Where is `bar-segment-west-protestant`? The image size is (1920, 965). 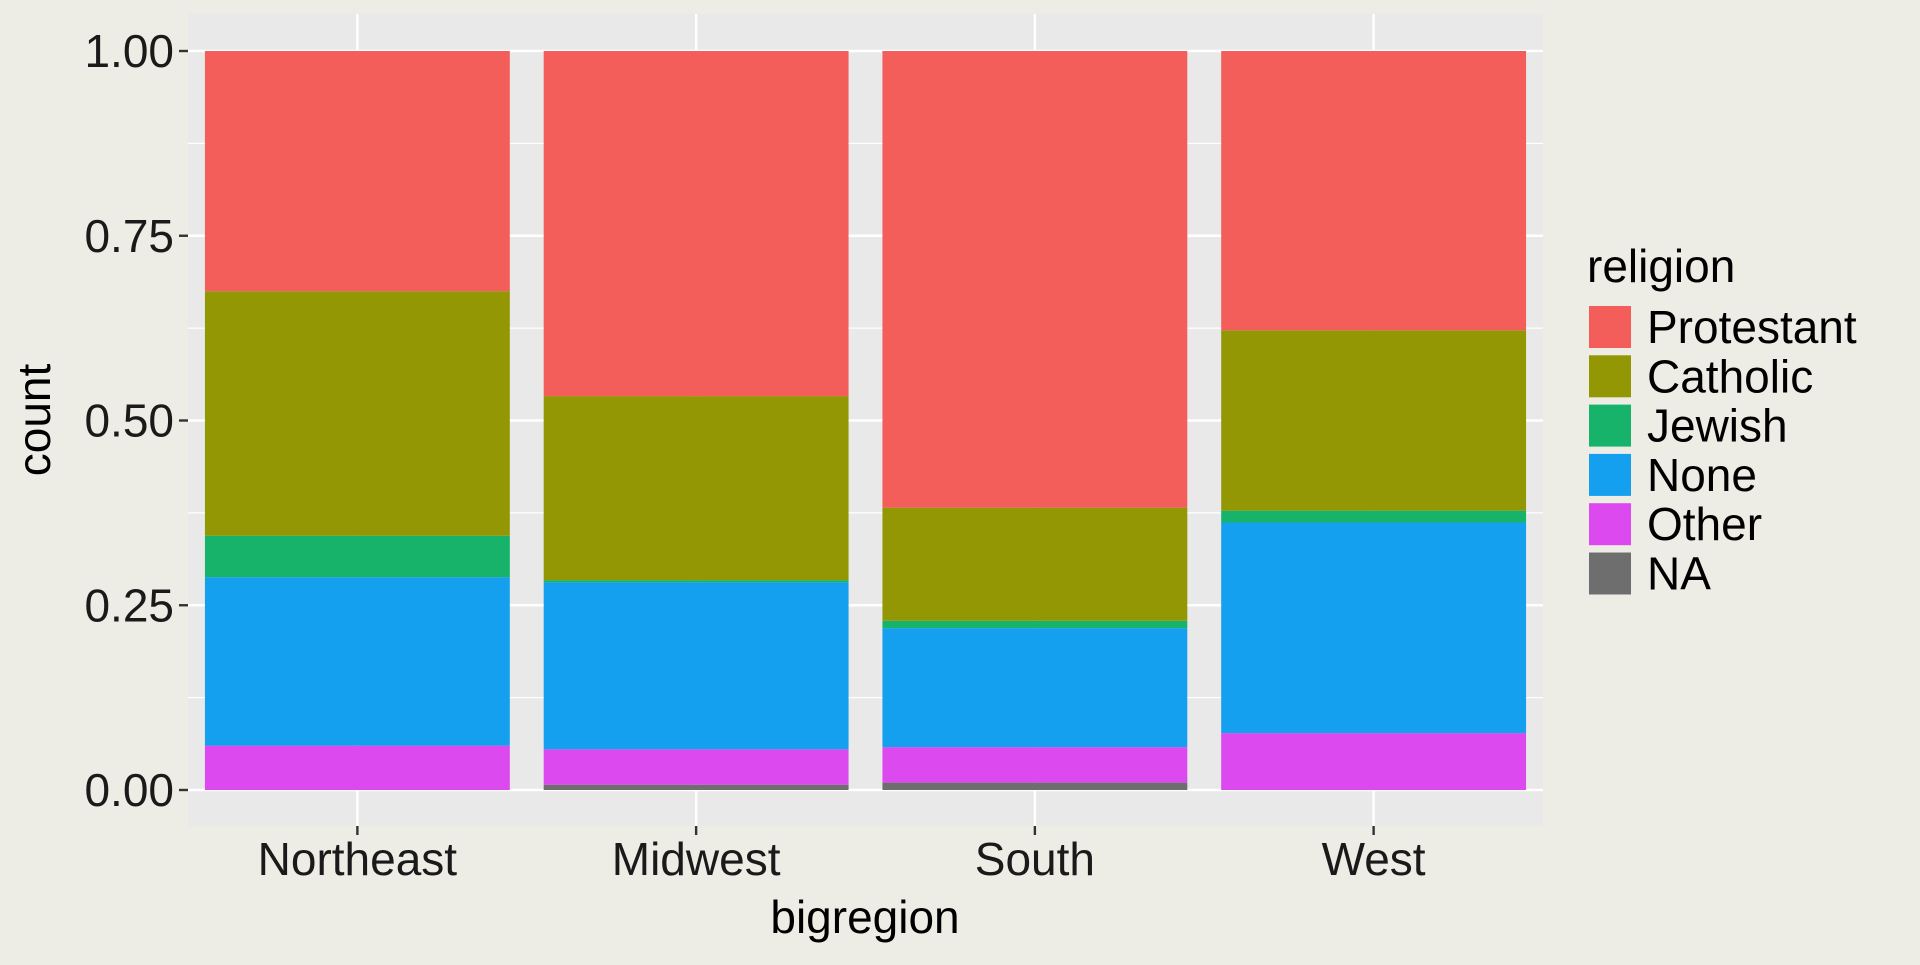 bar-segment-west-protestant is located at coordinates (1374, 191).